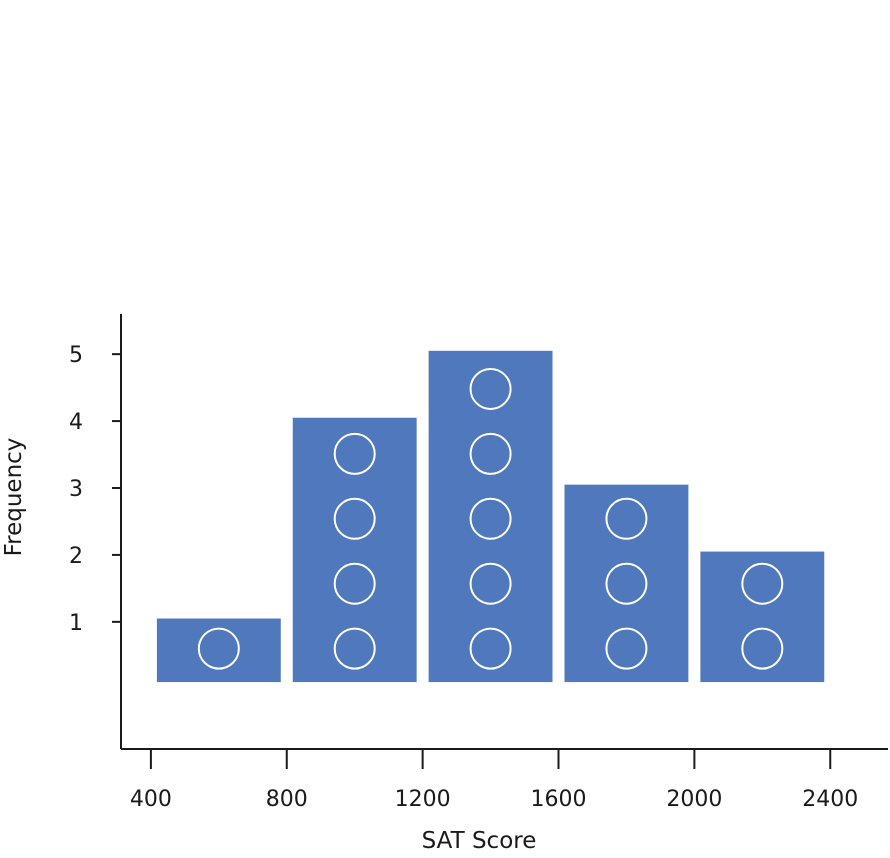  Describe the element at coordinates (830, 799) in the screenshot. I see `x-tick-label: 2400` at that location.